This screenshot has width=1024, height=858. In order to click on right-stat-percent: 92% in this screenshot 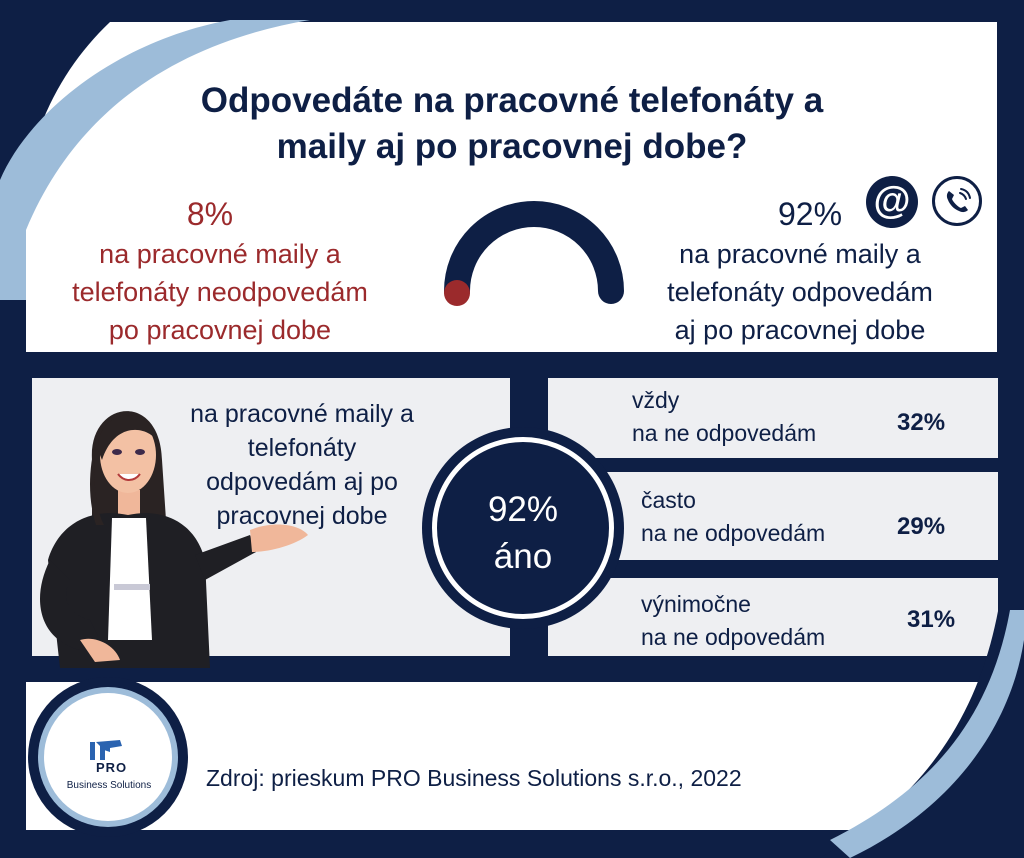, I will do `click(810, 214)`.